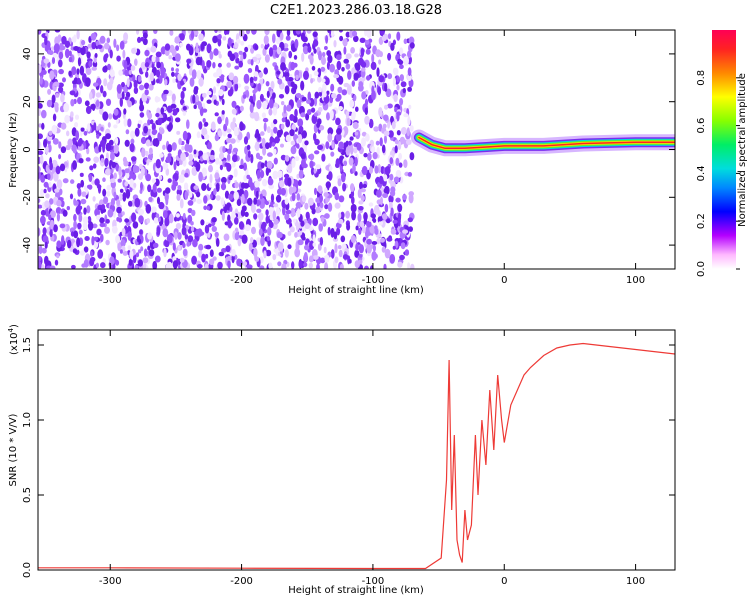  I want to click on spectrogram-x-tick-label: -200, so click(241, 280).